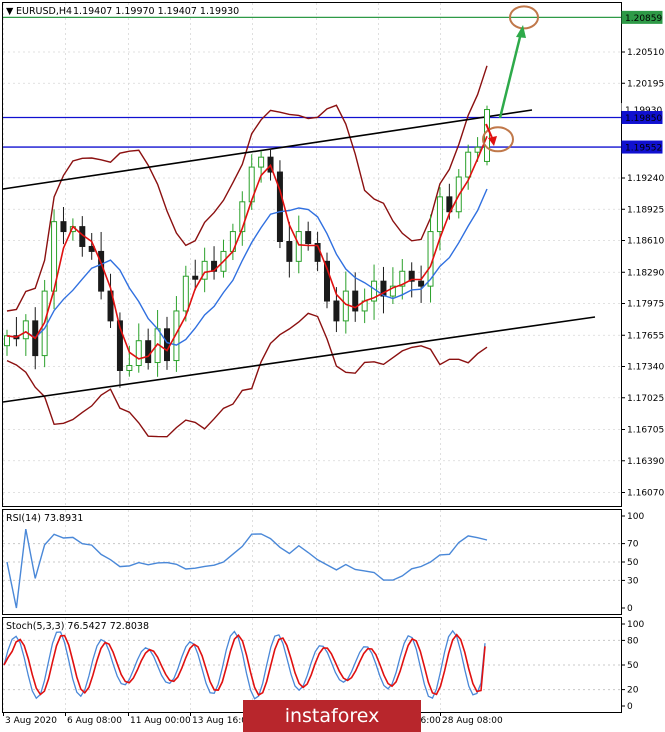  What do you see at coordinates (635, 517) in the screenshot?
I see `rsi-tick-label: 100` at bounding box center [635, 517].